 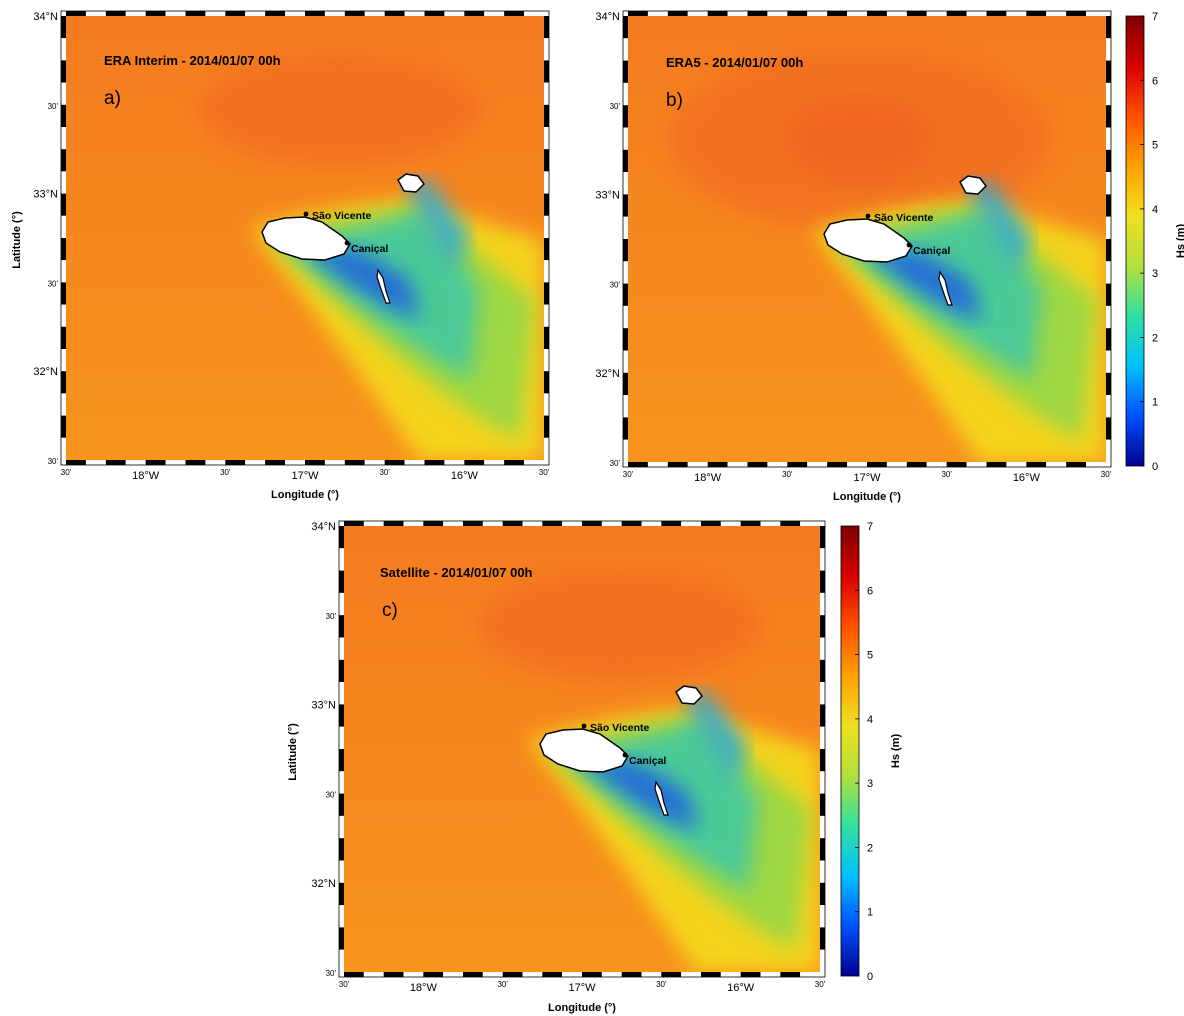 What do you see at coordinates (973, 185) in the screenshot?
I see `porto-santo-island` at bounding box center [973, 185].